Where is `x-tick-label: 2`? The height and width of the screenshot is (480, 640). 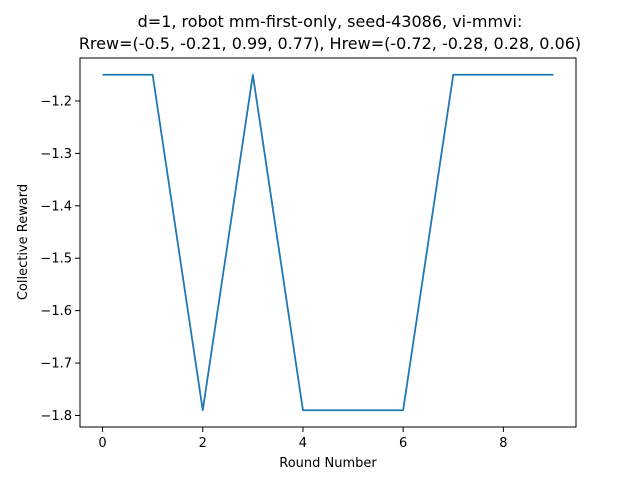 x-tick-label: 2 is located at coordinates (203, 443).